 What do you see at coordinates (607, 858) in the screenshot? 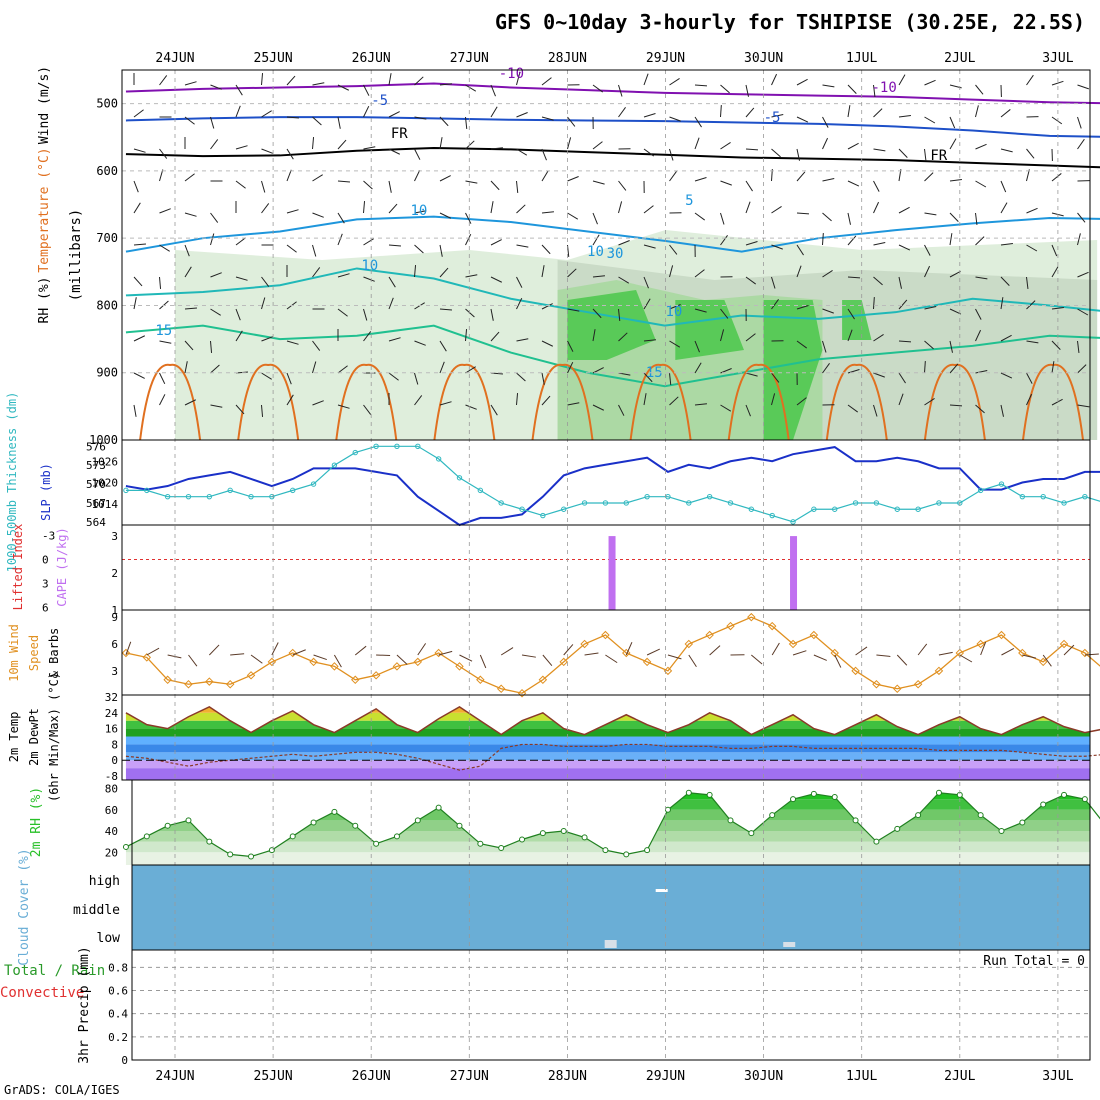
I see `rh-band` at bounding box center [607, 858].